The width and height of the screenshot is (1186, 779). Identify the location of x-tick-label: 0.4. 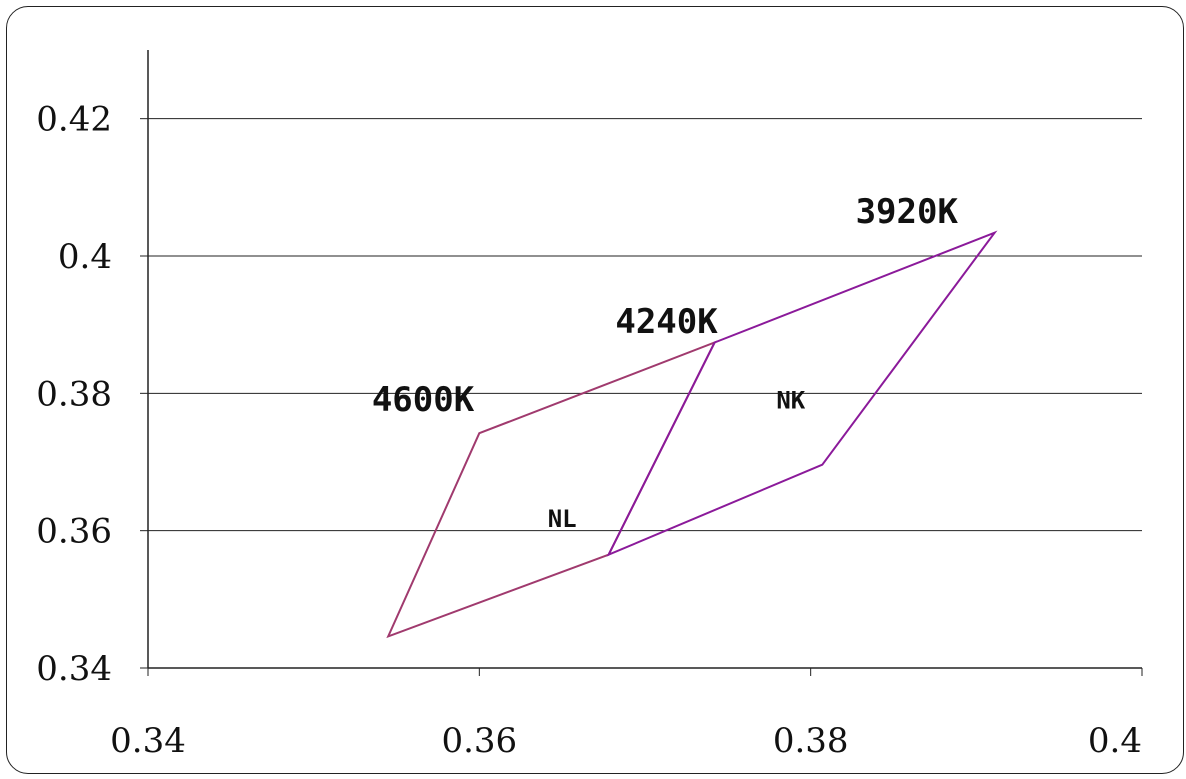
(1115, 741).